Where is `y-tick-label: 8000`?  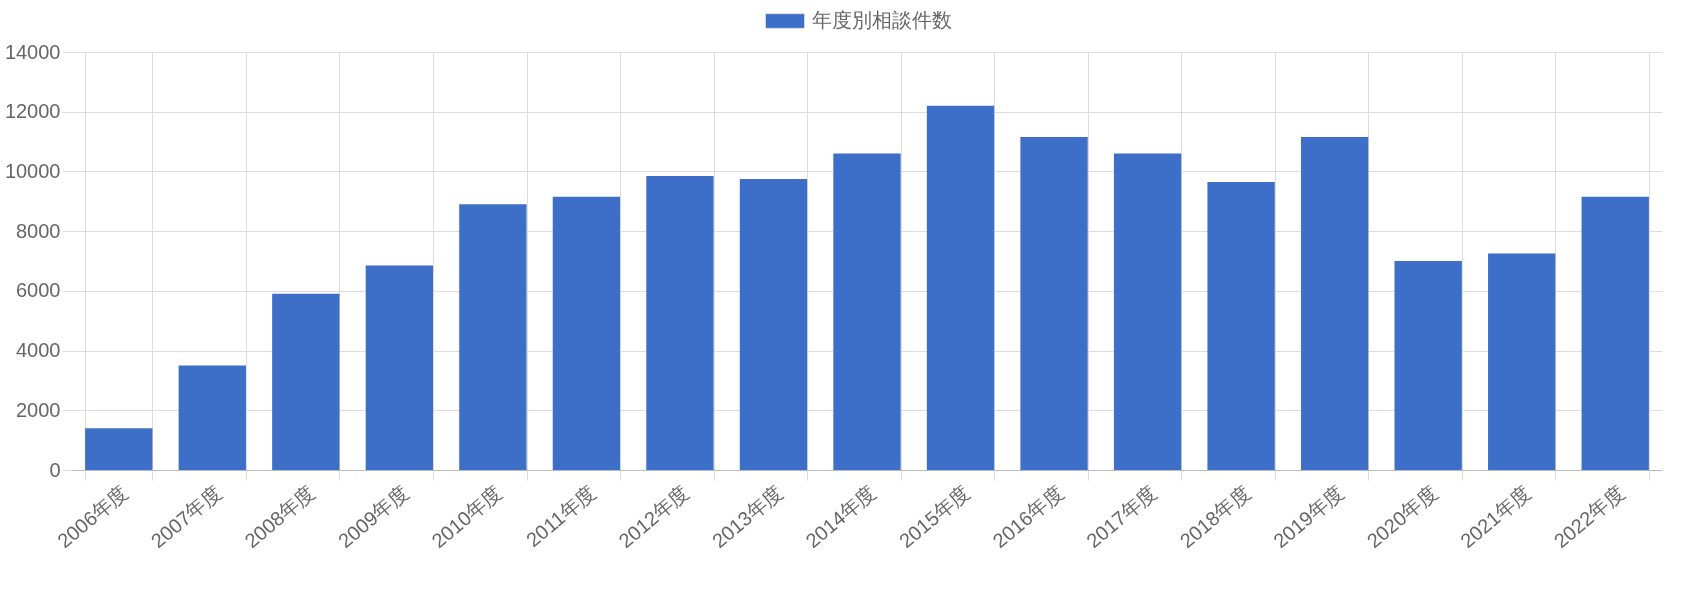 y-tick-label: 8000 is located at coordinates (38, 230).